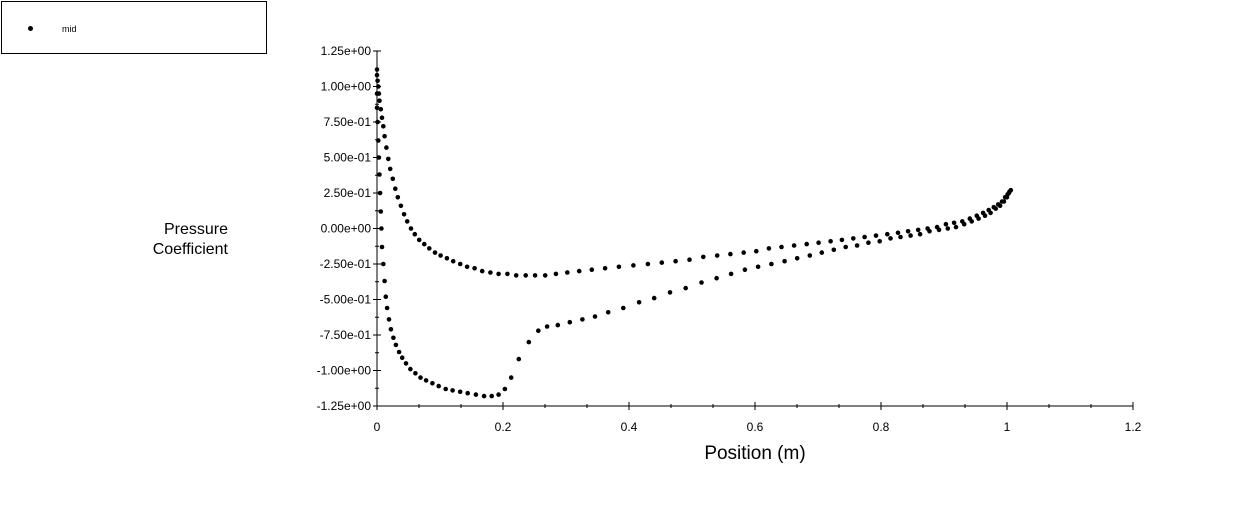 This screenshot has height=507, width=1260. Describe the element at coordinates (503, 427) in the screenshot. I see `x-tick-label: 0.2` at that location.